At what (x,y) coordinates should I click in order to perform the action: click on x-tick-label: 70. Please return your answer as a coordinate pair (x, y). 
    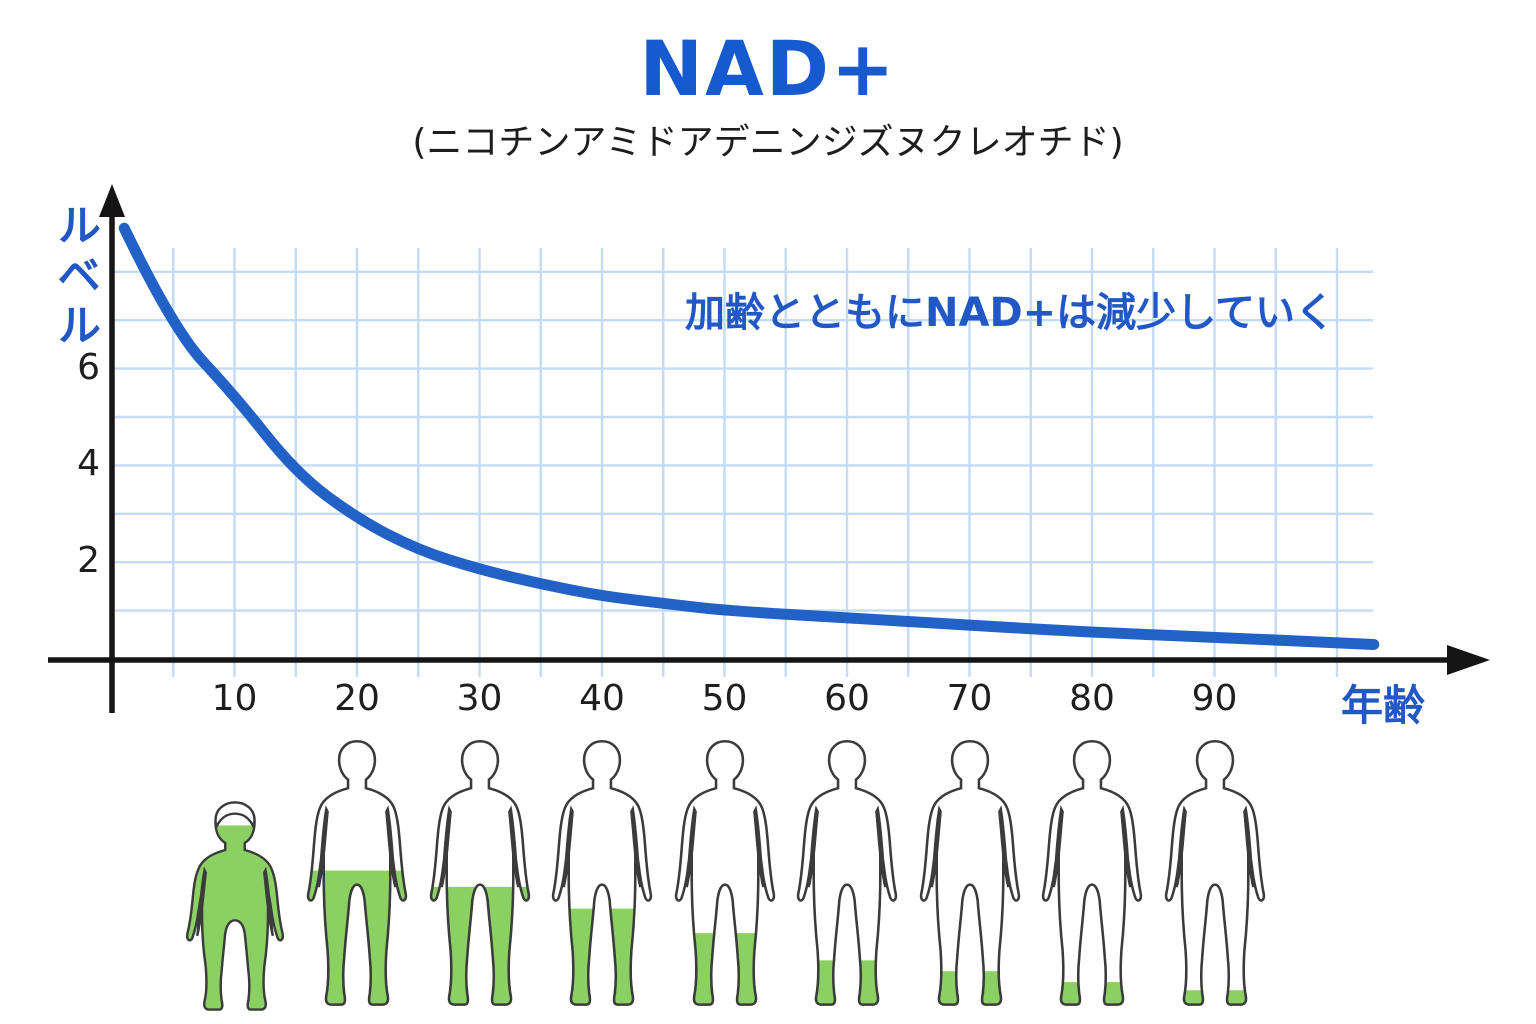
    Looking at the image, I should click on (969, 698).